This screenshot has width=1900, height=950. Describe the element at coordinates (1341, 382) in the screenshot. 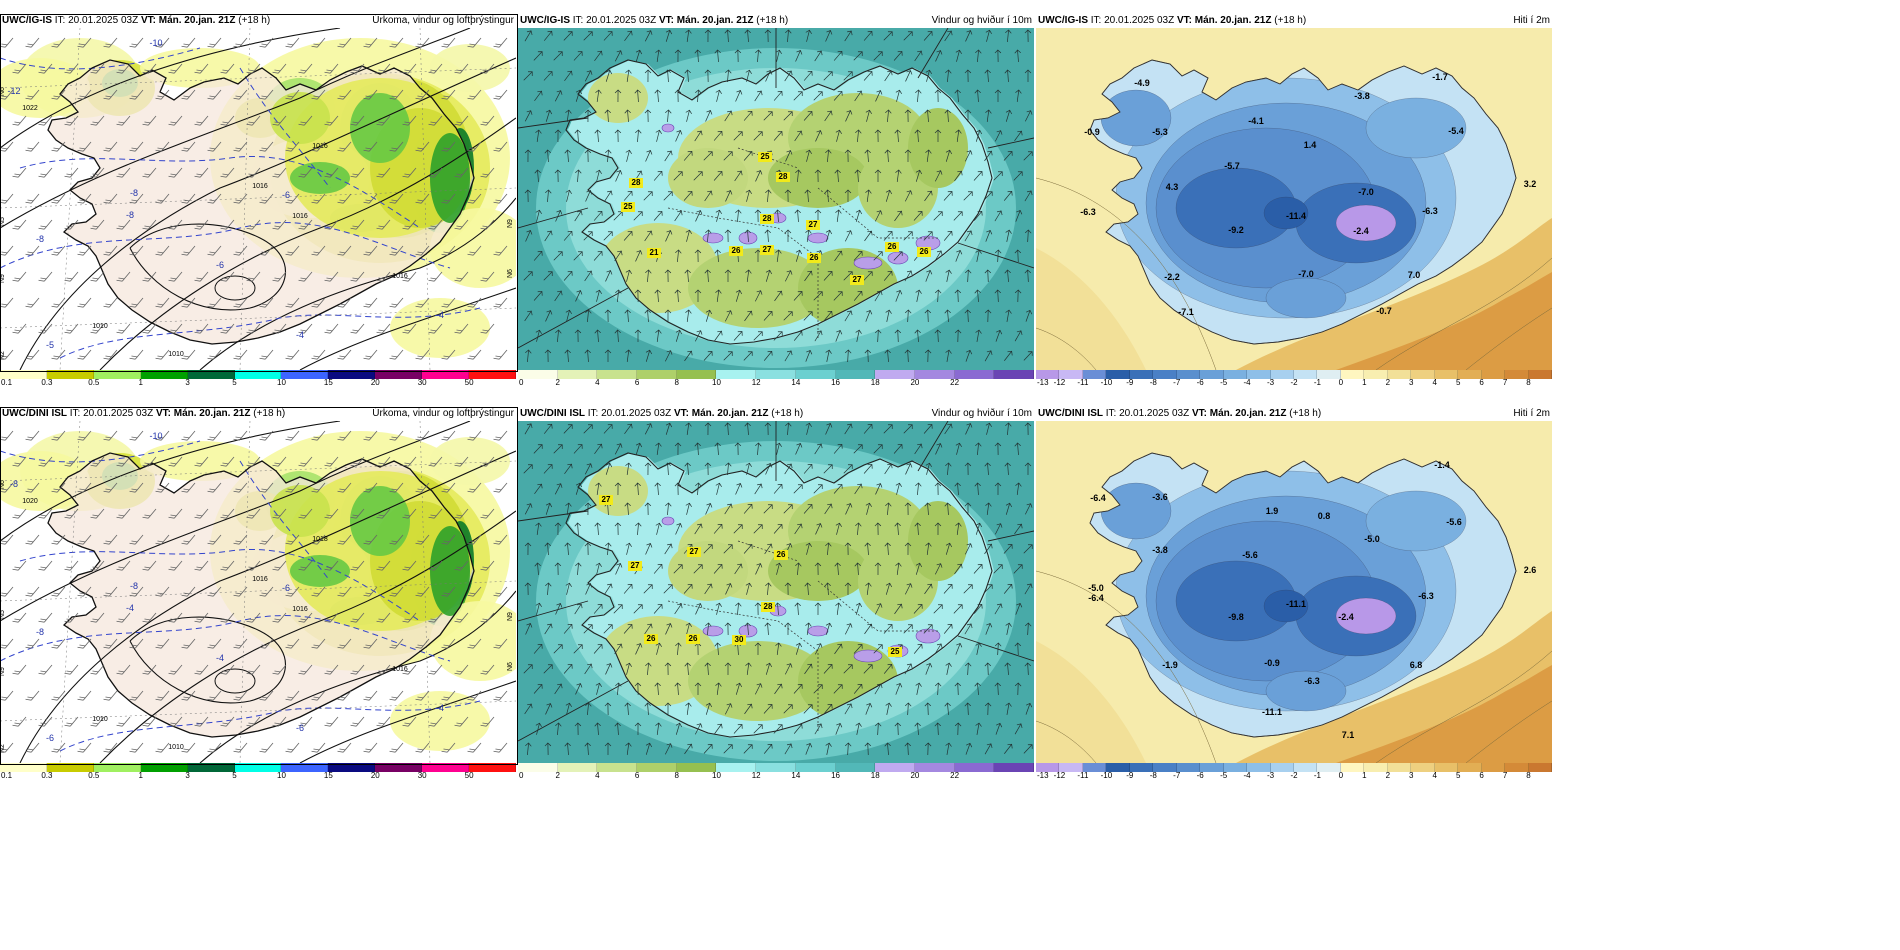

I see `colorbar-tick-label: 0` at that location.